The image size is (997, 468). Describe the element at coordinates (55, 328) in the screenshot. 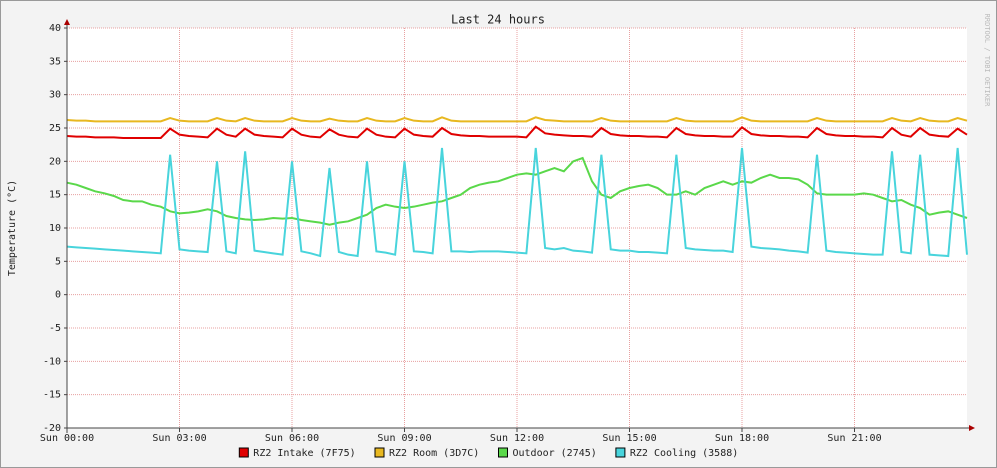

I see `y-tick-label: -5` at that location.